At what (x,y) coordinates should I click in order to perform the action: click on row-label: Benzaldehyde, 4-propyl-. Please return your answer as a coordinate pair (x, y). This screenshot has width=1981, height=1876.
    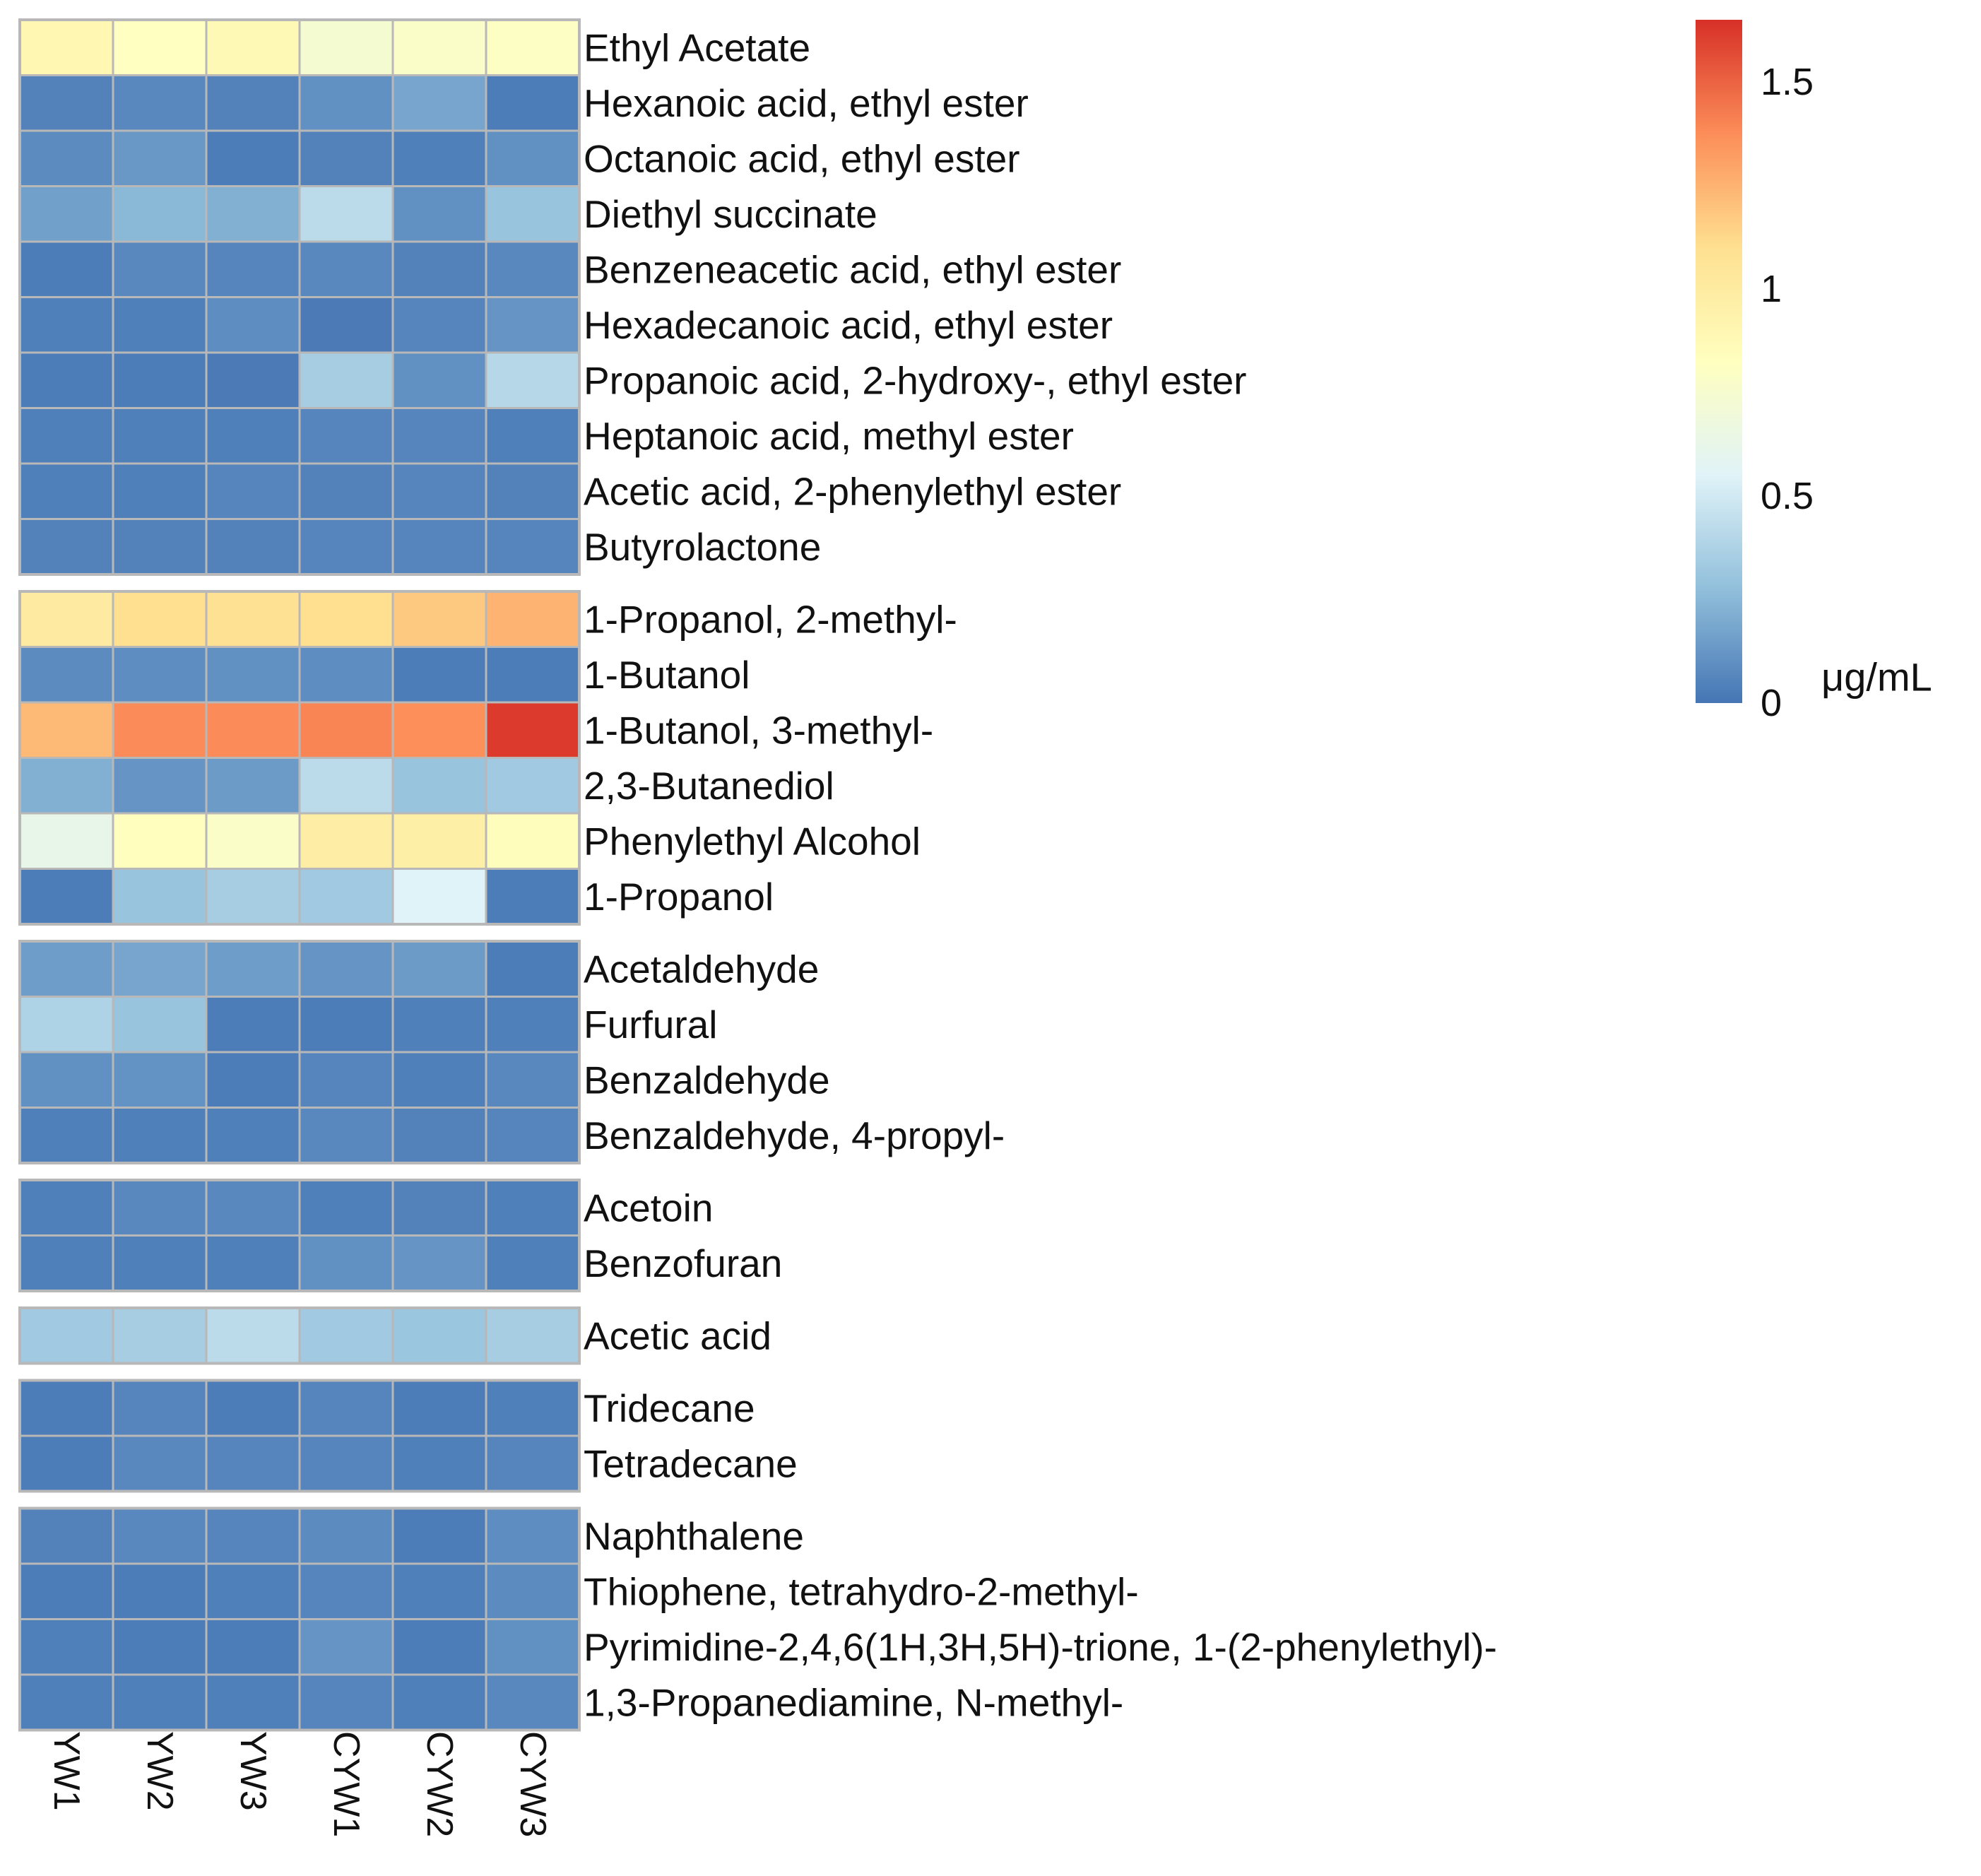
    Looking at the image, I should click on (794, 1135).